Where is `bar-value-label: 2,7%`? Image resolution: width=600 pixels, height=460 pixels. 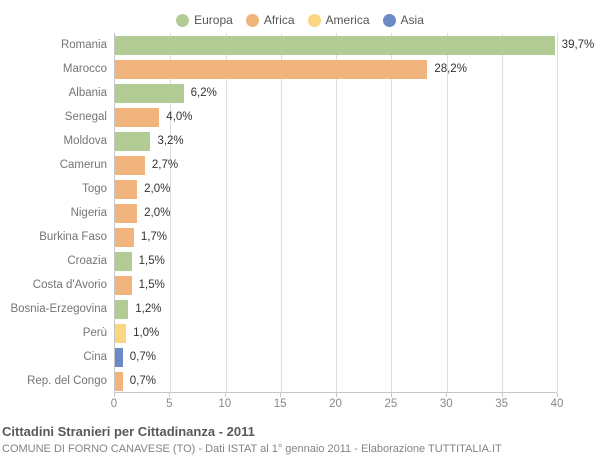
bar-value-label: 2,7% is located at coordinates (165, 165).